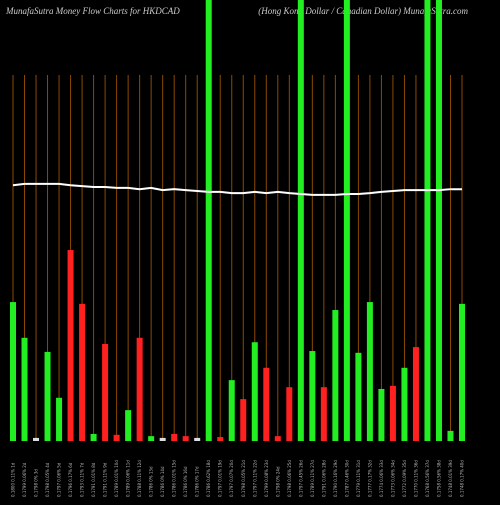  What do you see at coordinates (208, 478) in the screenshot?
I see `x-tick-label: 0.1786 0.62% 18d` at bounding box center [208, 478].